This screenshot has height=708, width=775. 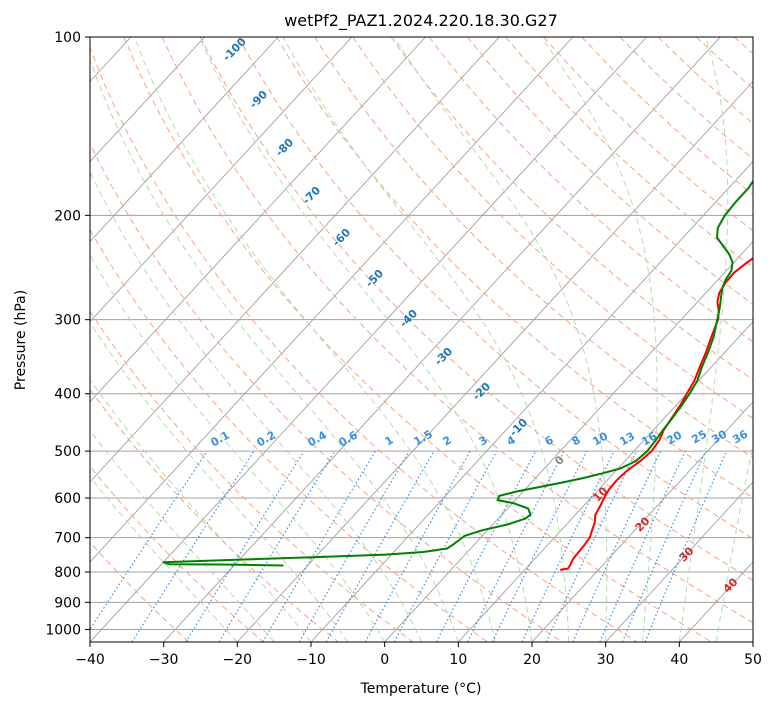 I want to click on y-tick-label: 600, so click(x=67, y=499).